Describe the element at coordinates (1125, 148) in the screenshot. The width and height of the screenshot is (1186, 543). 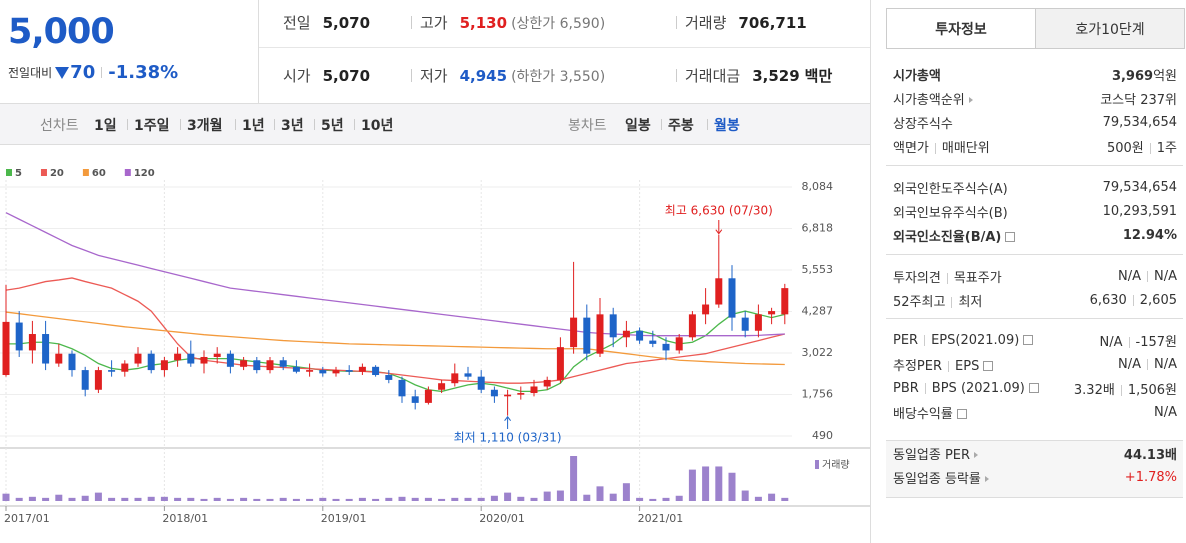
I see `value-part: 500원` at that location.